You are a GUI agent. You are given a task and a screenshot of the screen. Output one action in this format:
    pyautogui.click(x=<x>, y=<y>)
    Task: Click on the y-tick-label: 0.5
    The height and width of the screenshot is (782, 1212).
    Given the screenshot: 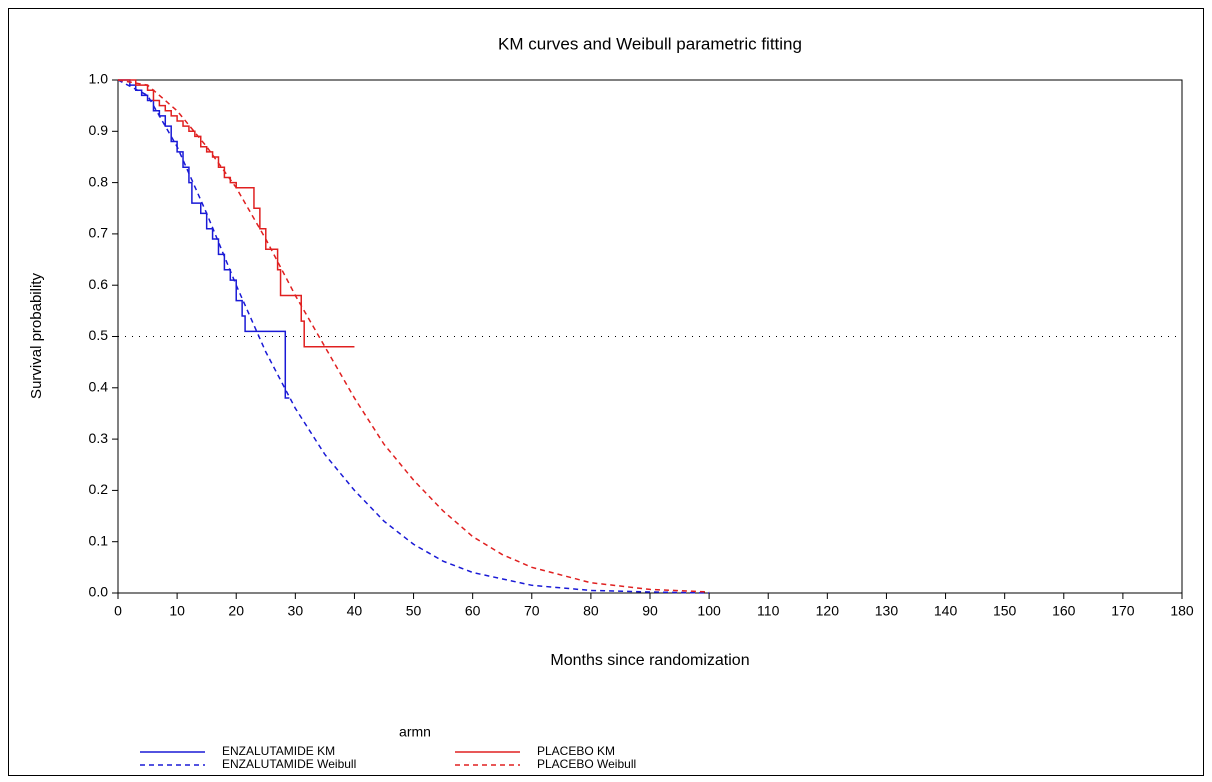 What is the action you would take?
    pyautogui.click(x=99, y=335)
    